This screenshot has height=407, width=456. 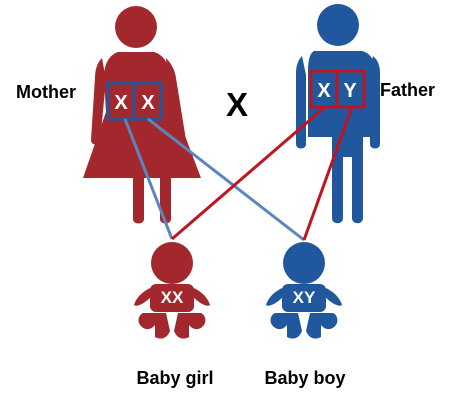 I want to click on baby-girl-head, so click(x=172, y=263).